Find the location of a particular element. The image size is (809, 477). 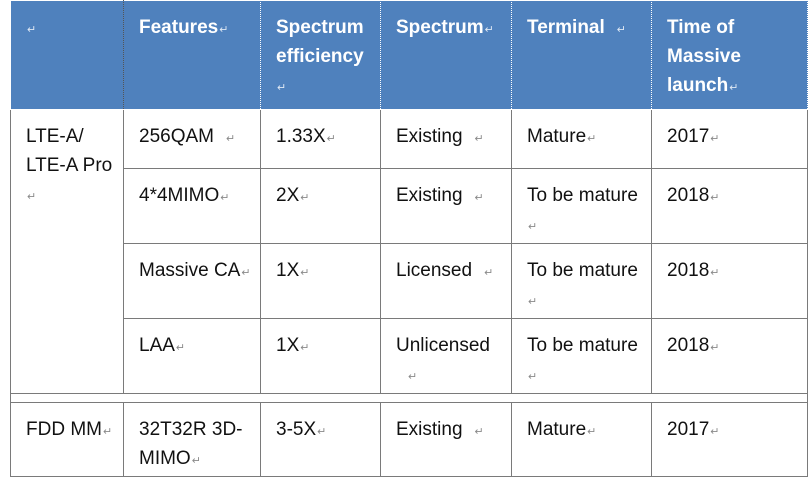

group-separator is located at coordinates (409, 398).